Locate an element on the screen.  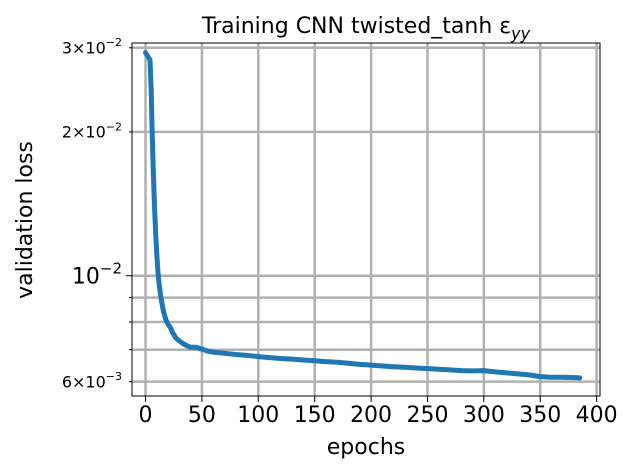
x-tick-label: 100 is located at coordinates (258, 415).